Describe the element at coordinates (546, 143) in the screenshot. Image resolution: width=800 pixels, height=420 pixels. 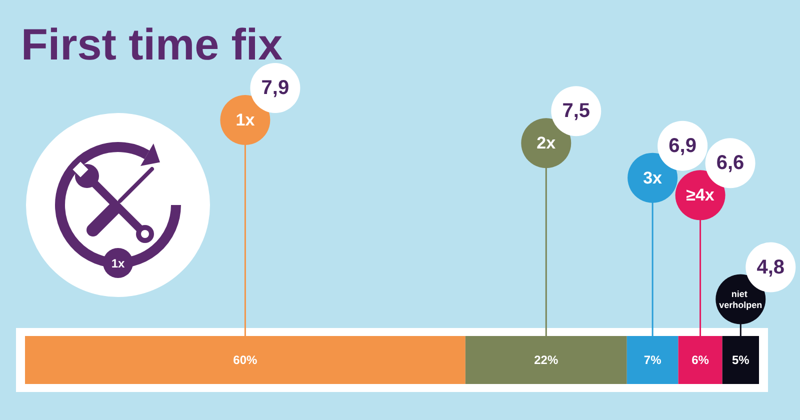
I see `category-label: 2x` at that location.